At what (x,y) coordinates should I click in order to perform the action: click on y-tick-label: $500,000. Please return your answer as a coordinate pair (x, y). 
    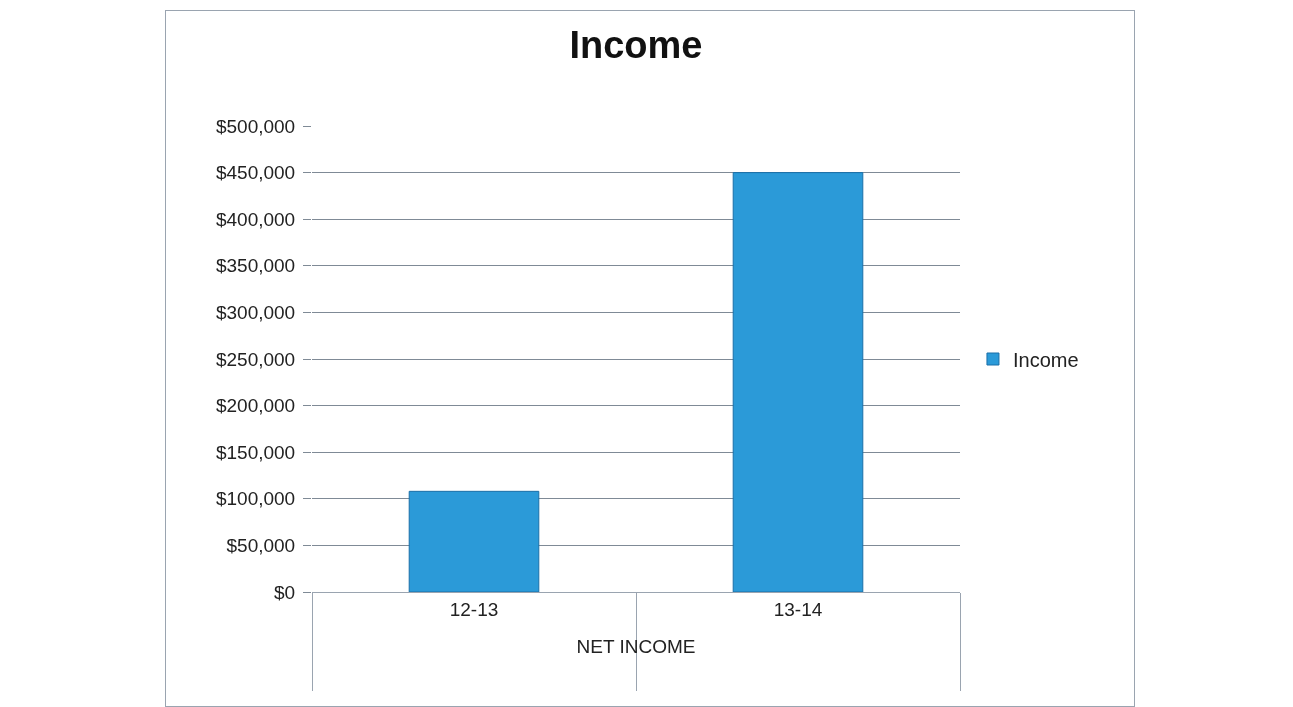
    Looking at the image, I should click on (255, 126).